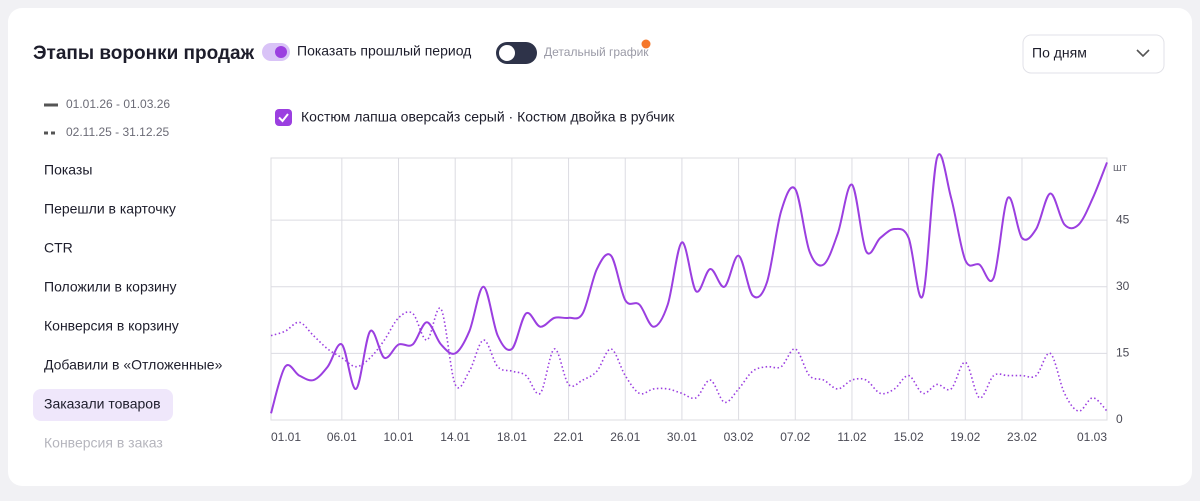 The width and height of the screenshot is (1200, 501). Describe the element at coordinates (384, 51) in the screenshot. I see `toggle-prev-label: Показать прошлый период` at that location.